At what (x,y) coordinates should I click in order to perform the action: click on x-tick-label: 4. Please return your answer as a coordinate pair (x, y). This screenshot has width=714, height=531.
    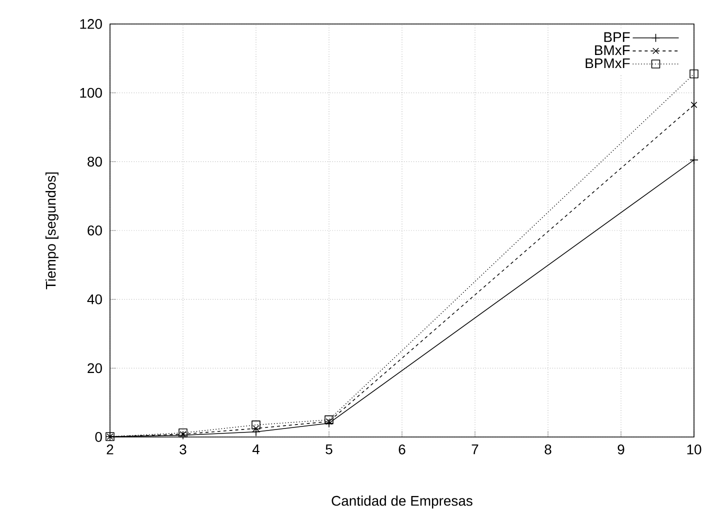
    Looking at the image, I should click on (256, 449).